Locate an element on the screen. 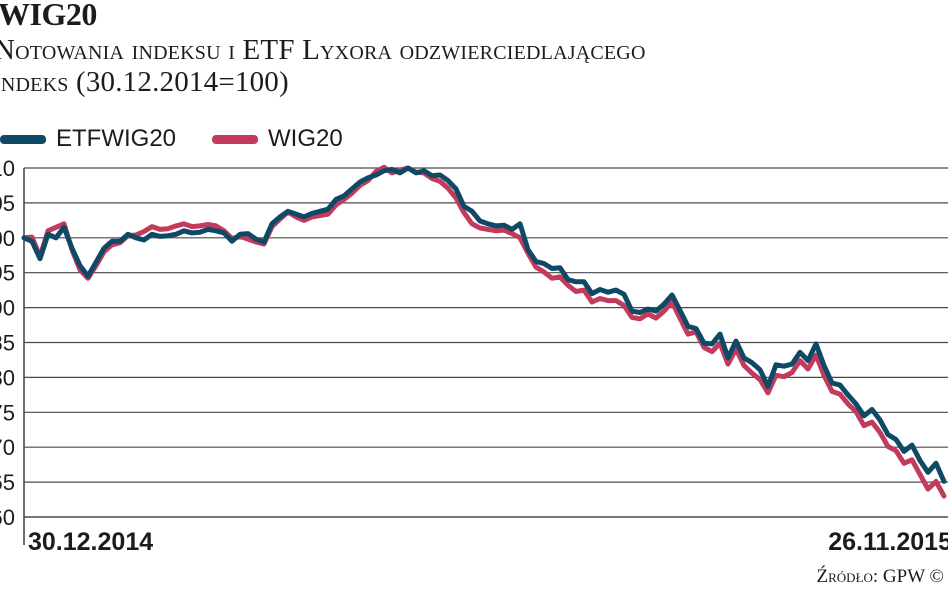  y-tick-label-105: 105 is located at coordinates (7, 203).